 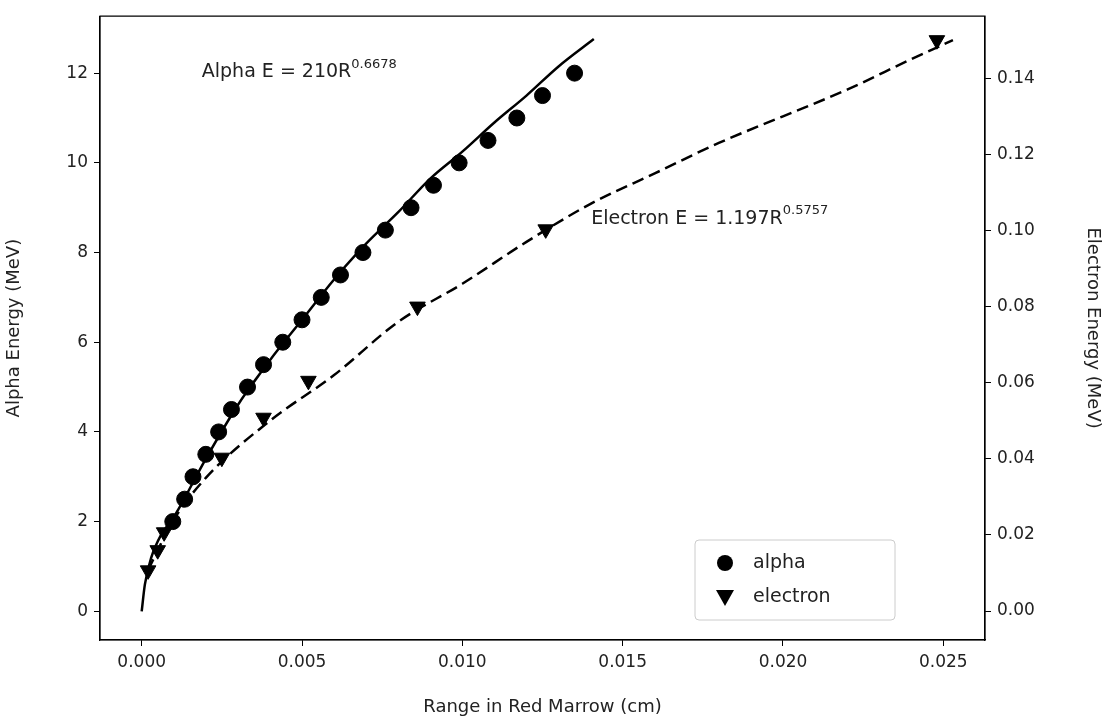 I want to click on y-tick-label: 0, so click(x=82, y=609).